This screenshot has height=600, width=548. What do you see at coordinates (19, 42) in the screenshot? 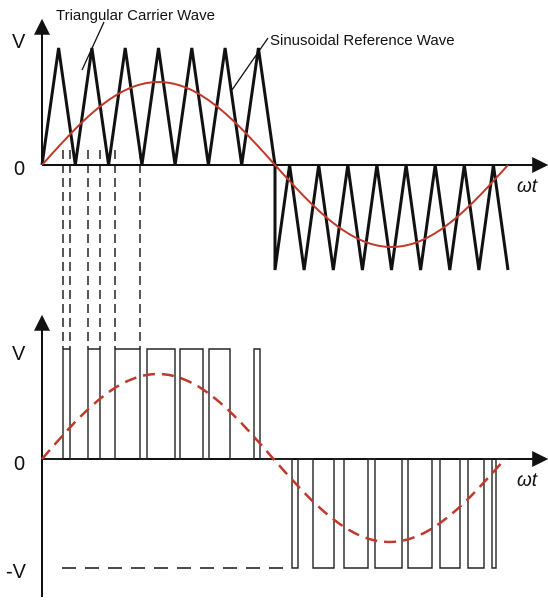
I see `top-v-label: V` at bounding box center [19, 42].